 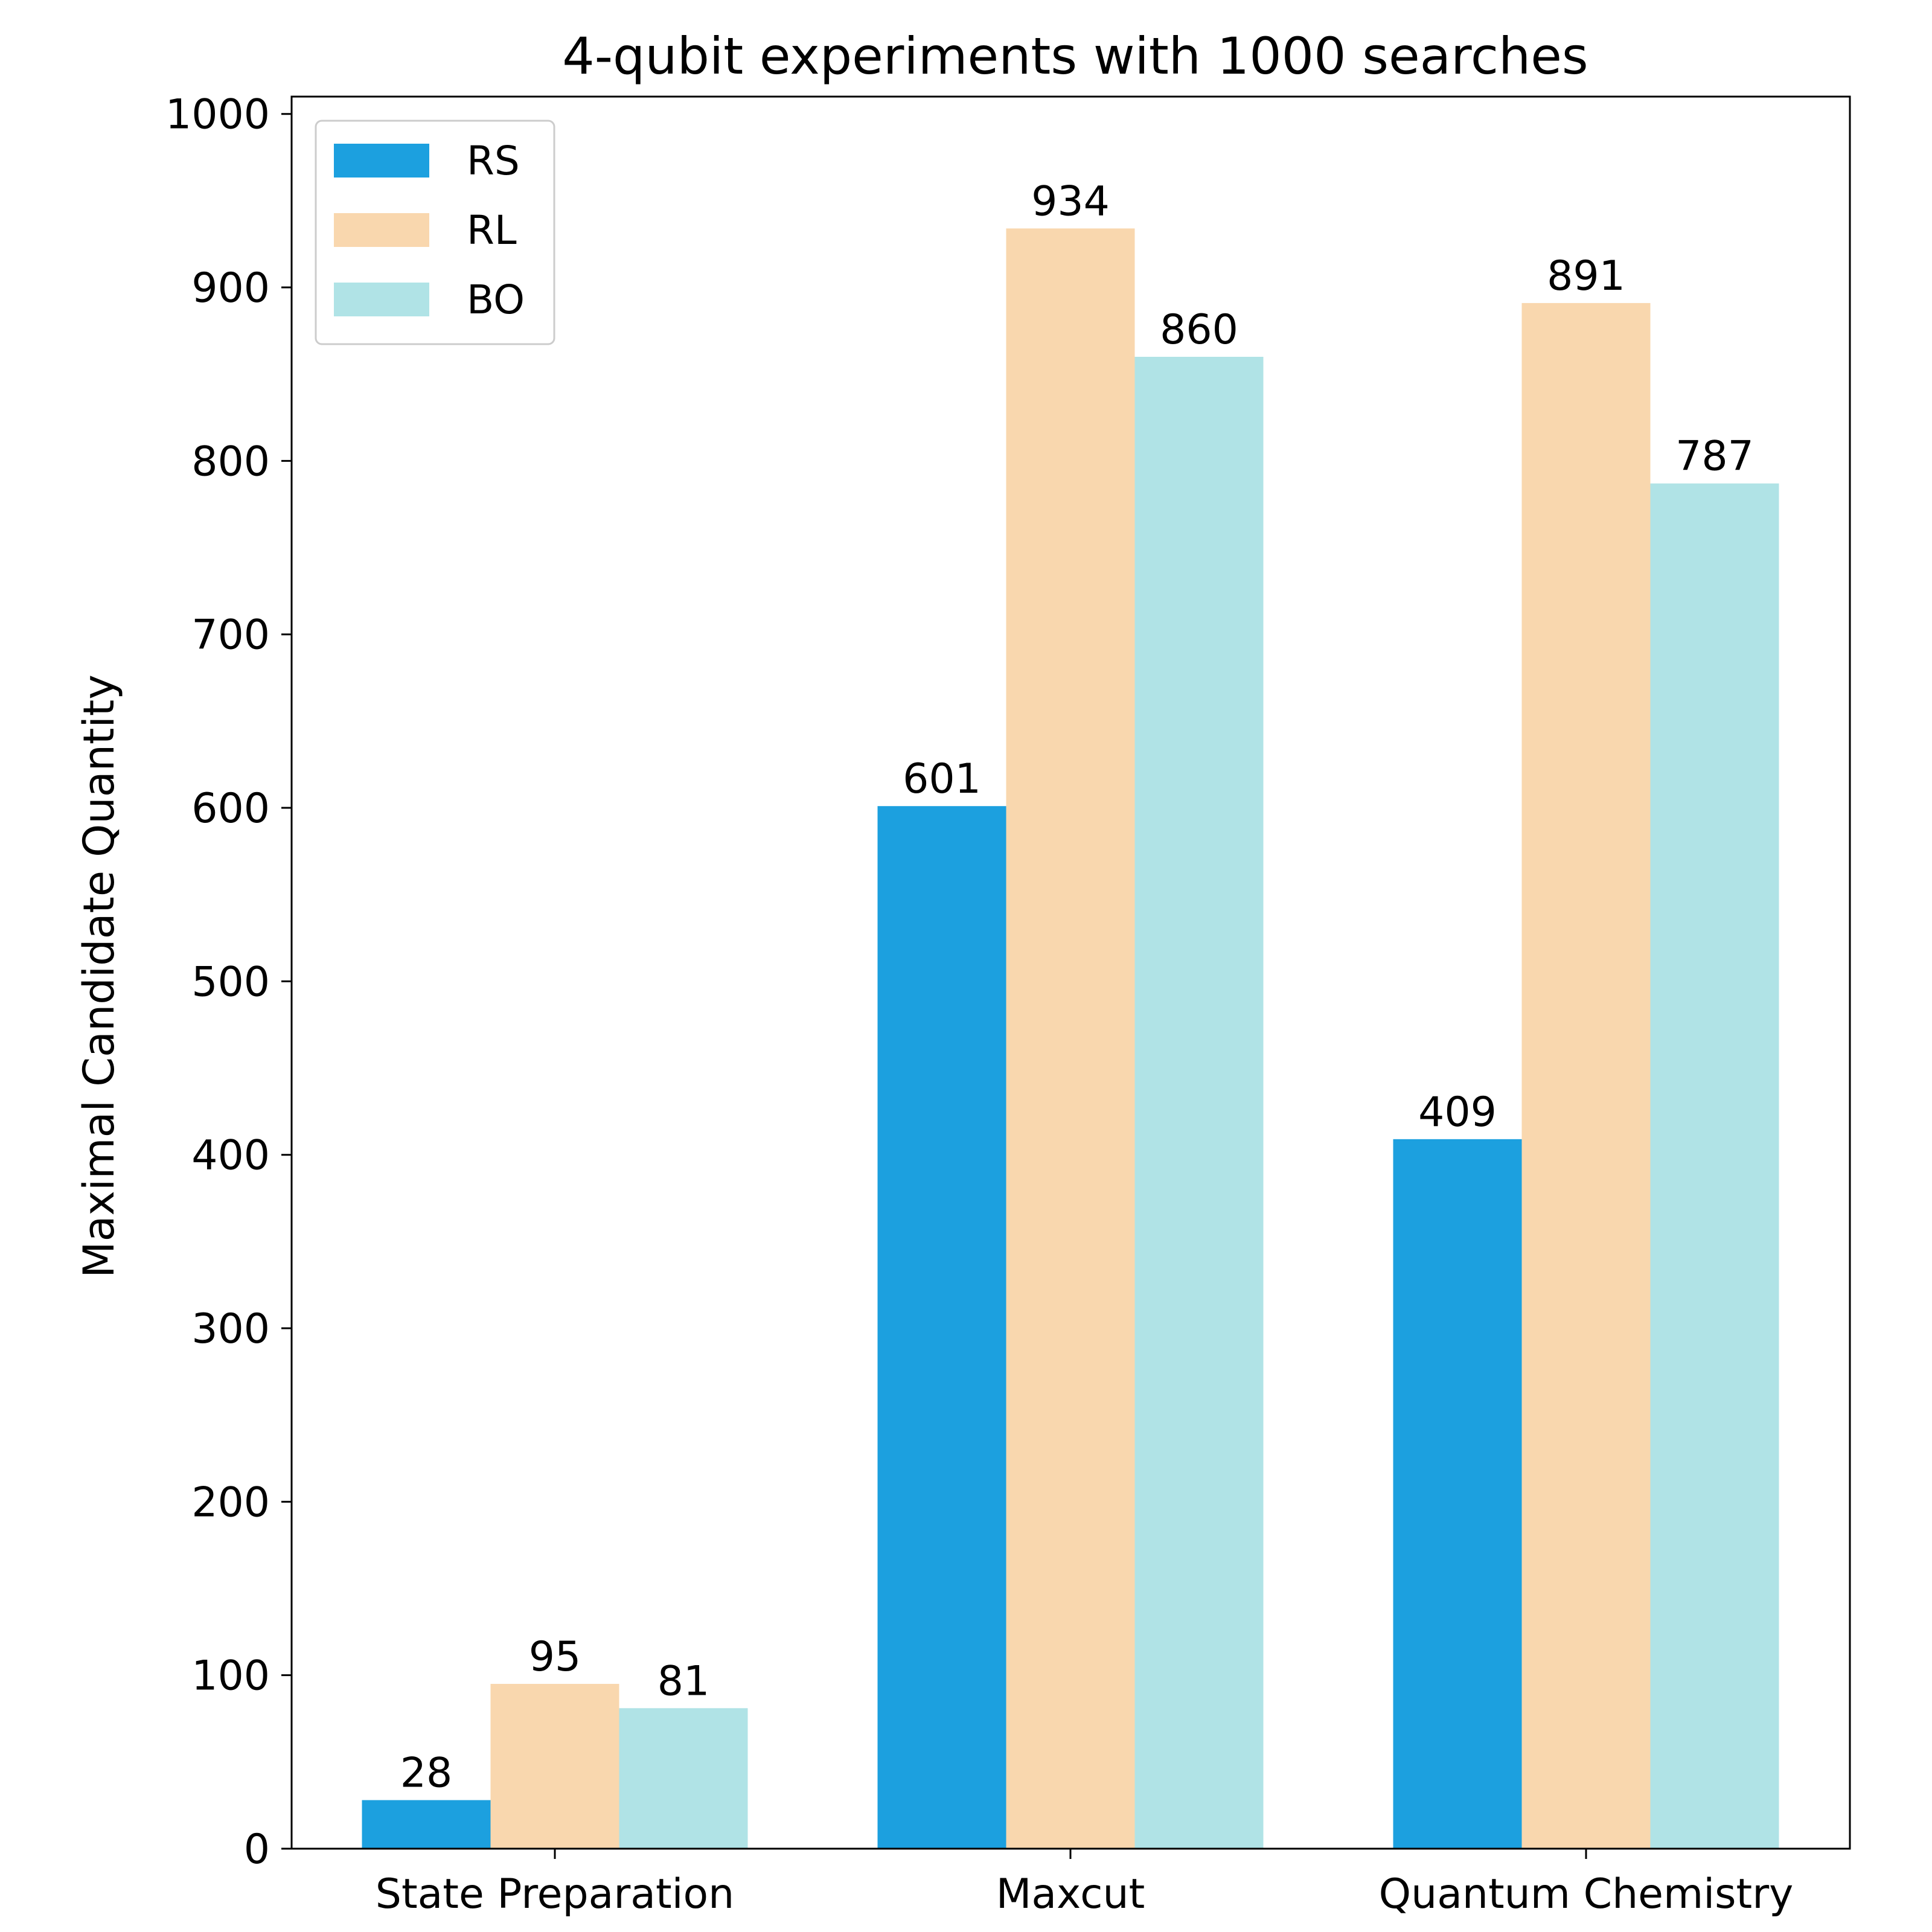 What do you see at coordinates (684, 1681) in the screenshot?
I see `data-label-bo-1: 81` at bounding box center [684, 1681].